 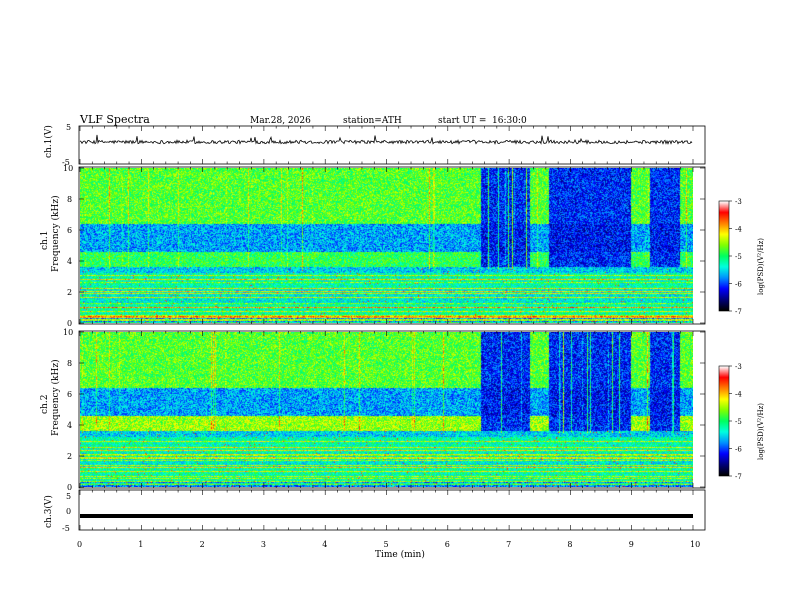 What do you see at coordinates (55, 397) in the screenshot?
I see `ch2-ylabel-frequency: Frequency (kHz)` at bounding box center [55, 397].